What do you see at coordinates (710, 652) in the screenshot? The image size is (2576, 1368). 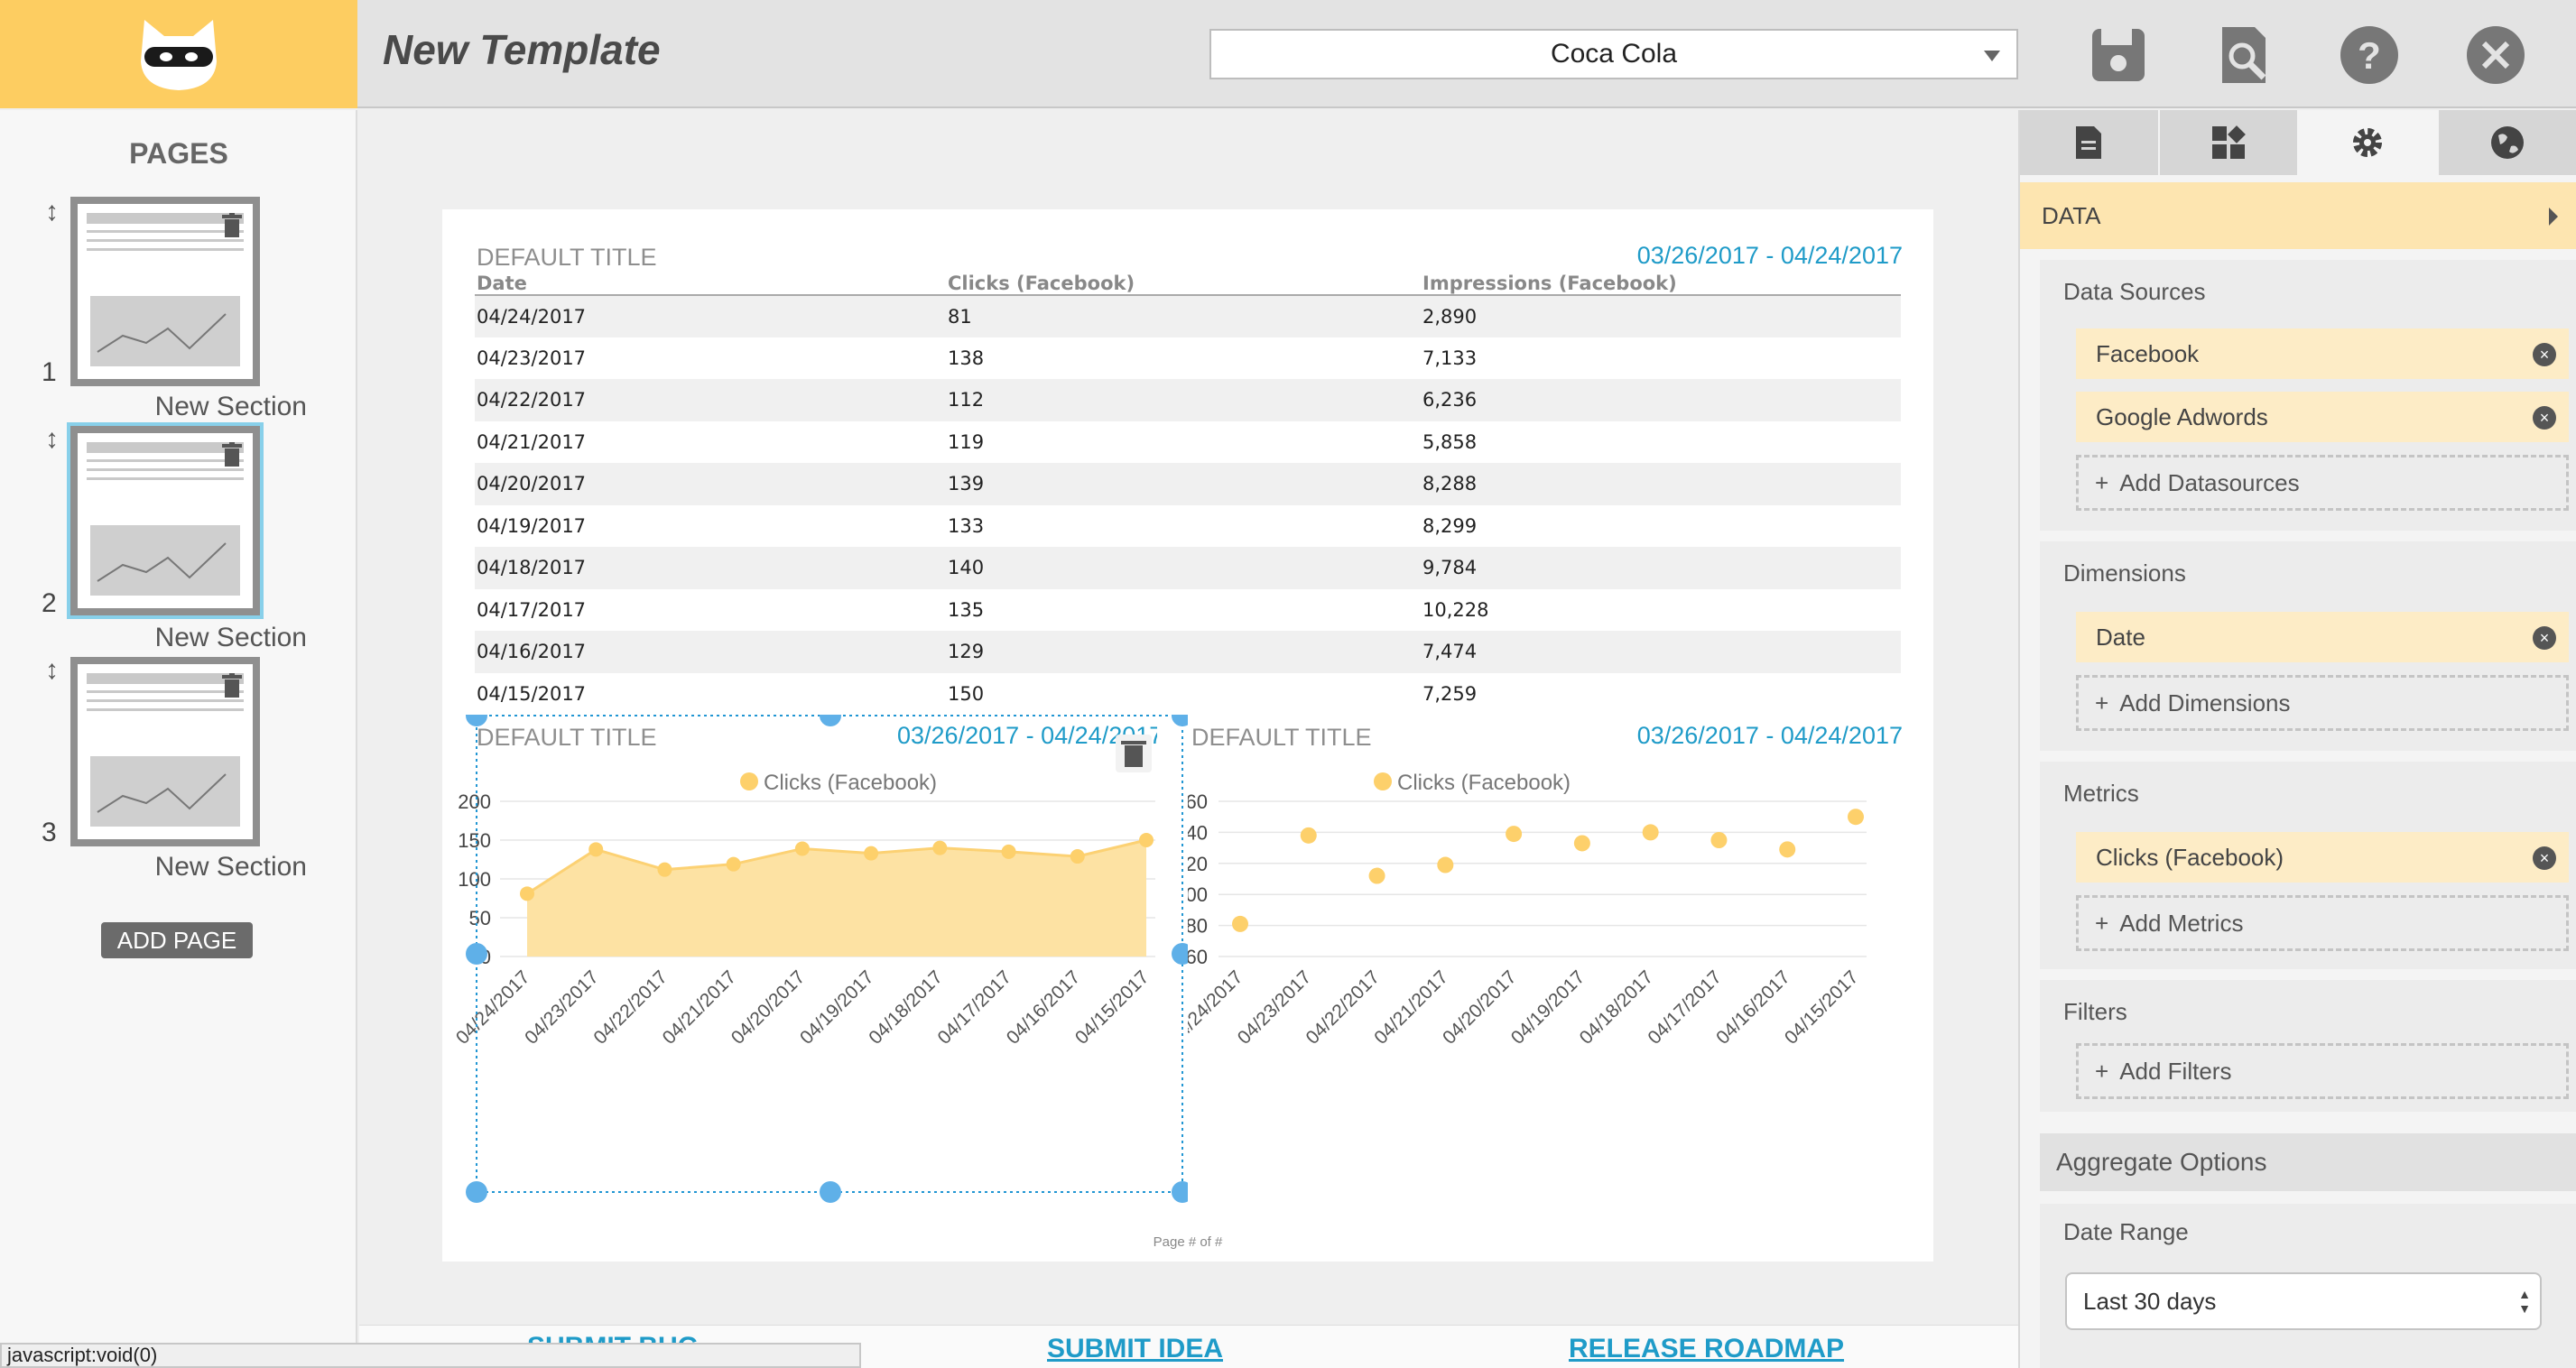 I see `table-cell: 04/16/2017` at bounding box center [710, 652].